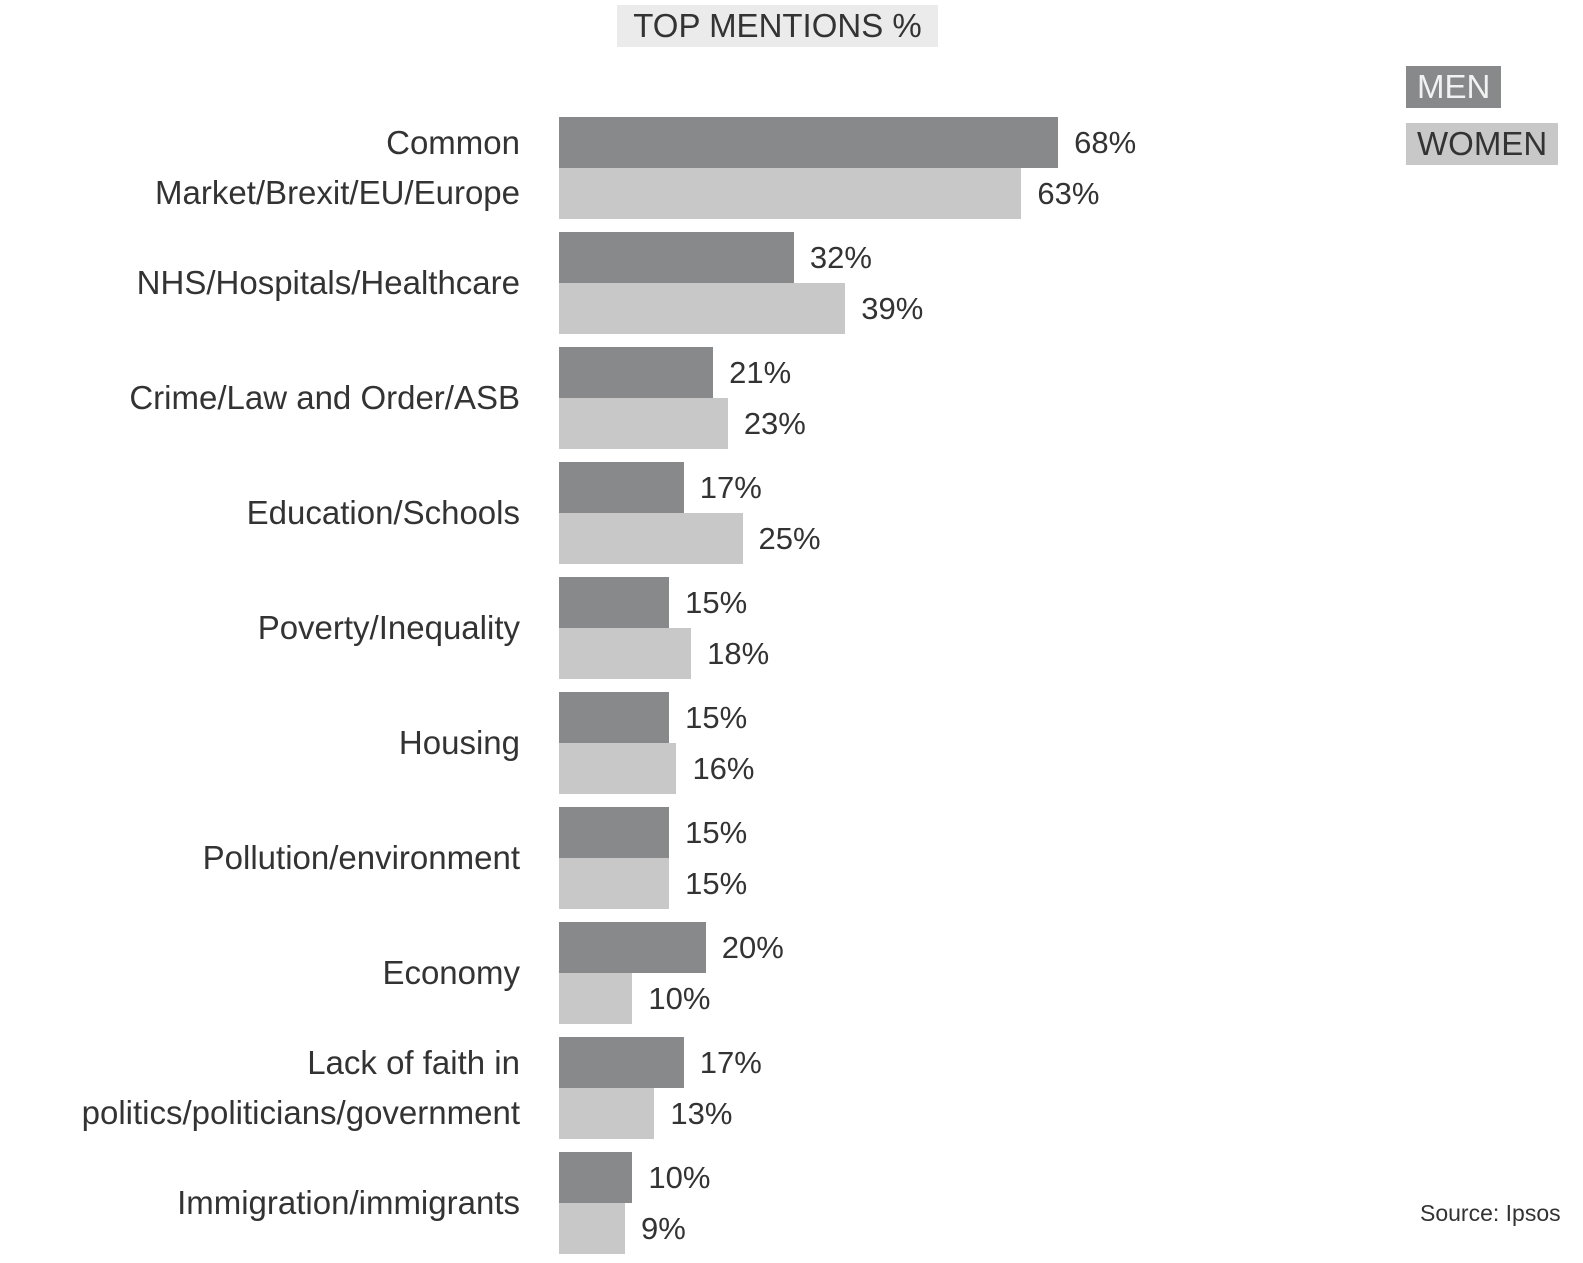  What do you see at coordinates (1490, 1213) in the screenshot?
I see `source-note: Source: Ipsos` at bounding box center [1490, 1213].